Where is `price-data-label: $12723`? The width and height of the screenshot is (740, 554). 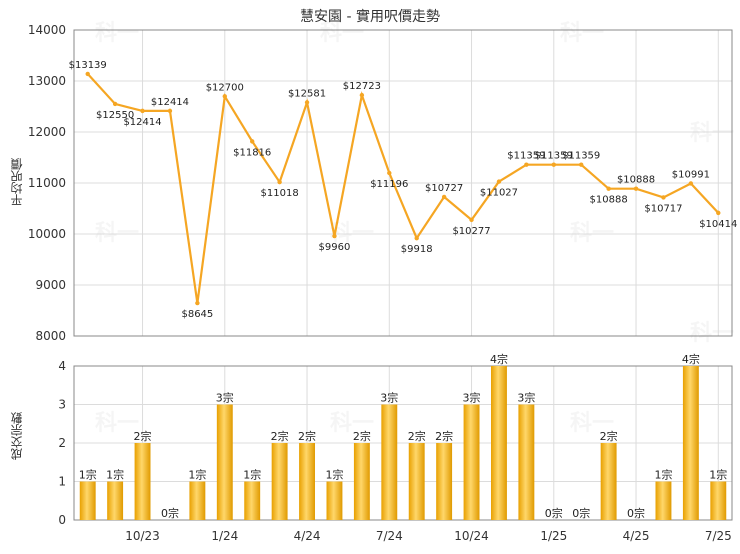
price-data-label: $12723 is located at coordinates (362, 86).